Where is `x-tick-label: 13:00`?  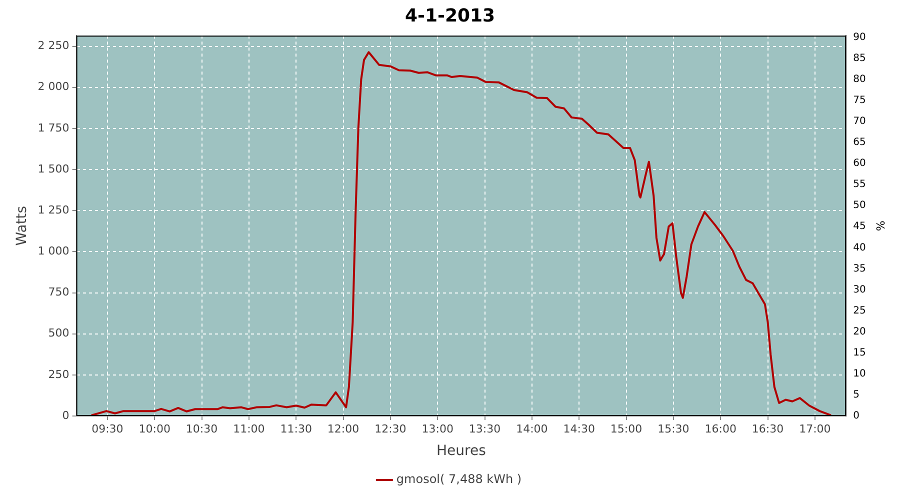 x-tick-label: 13:00 is located at coordinates (438, 429).